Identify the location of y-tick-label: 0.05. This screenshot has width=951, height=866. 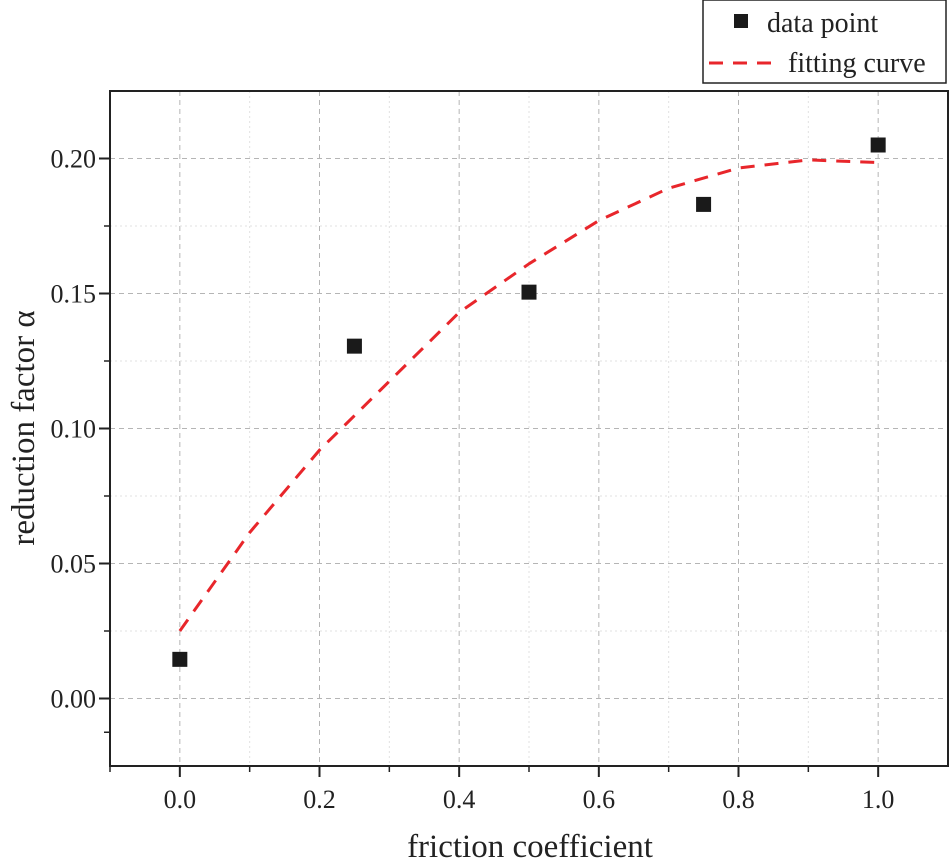
(74, 564).